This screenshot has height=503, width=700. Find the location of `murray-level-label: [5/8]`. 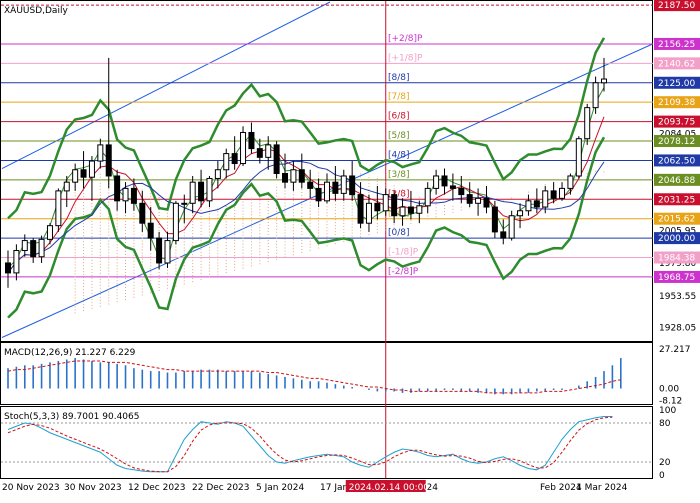

murray-level-label: [5/8] is located at coordinates (399, 136).